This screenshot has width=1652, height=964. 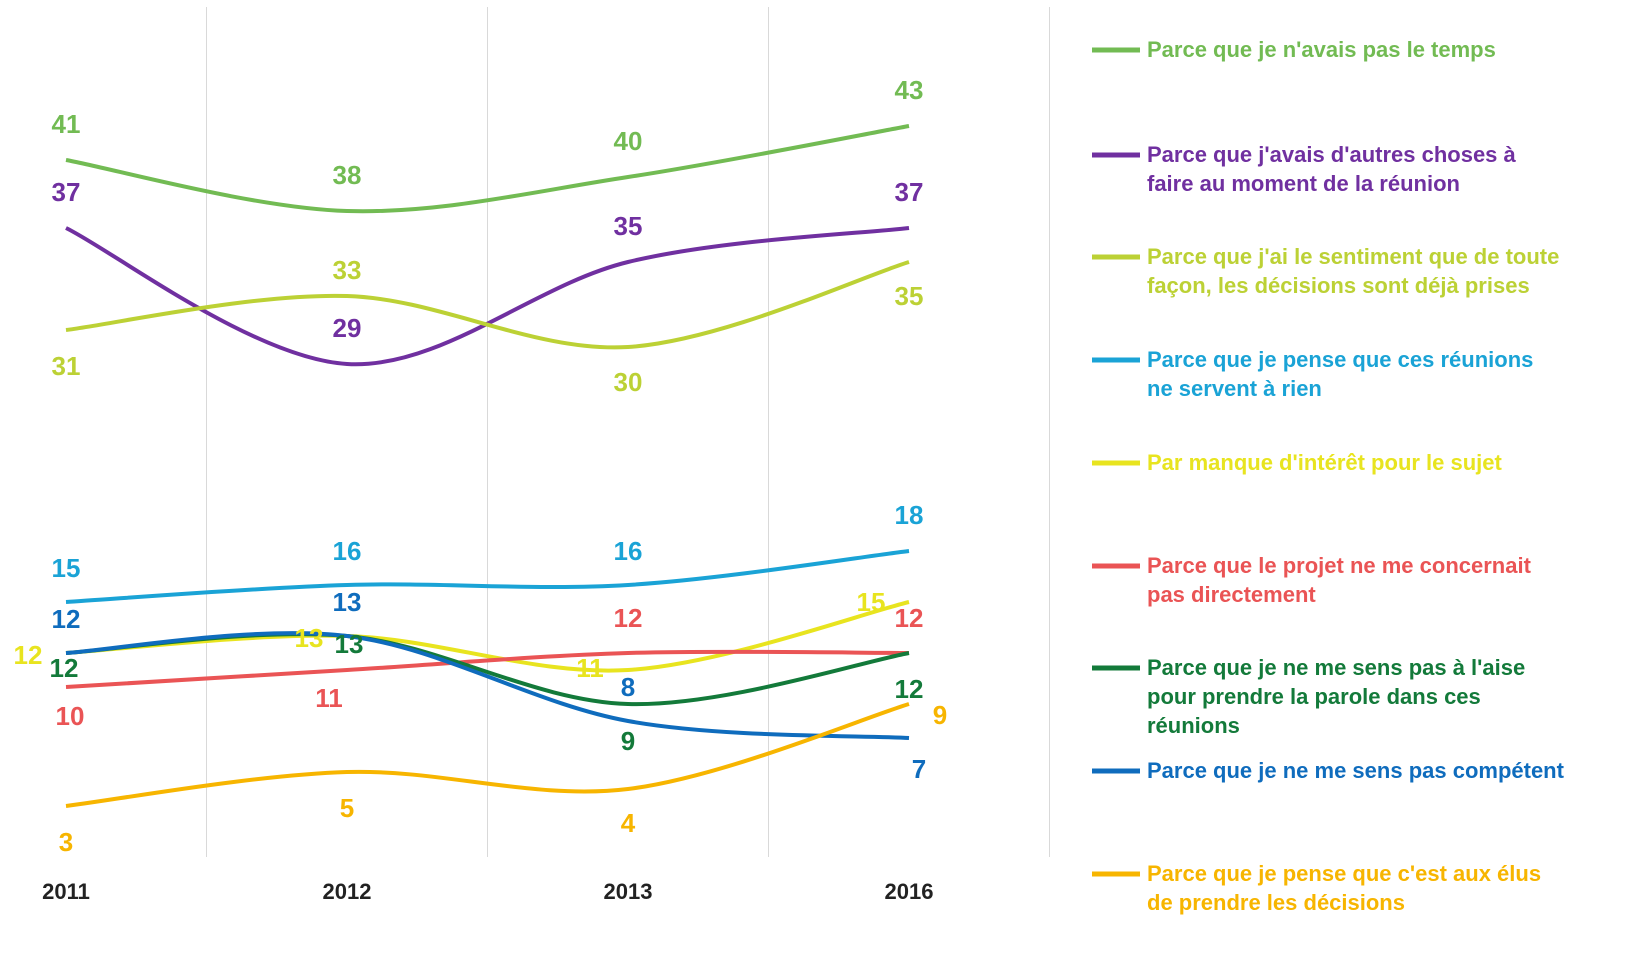 What do you see at coordinates (628, 823) in the screenshot?
I see `data-label: 4` at bounding box center [628, 823].